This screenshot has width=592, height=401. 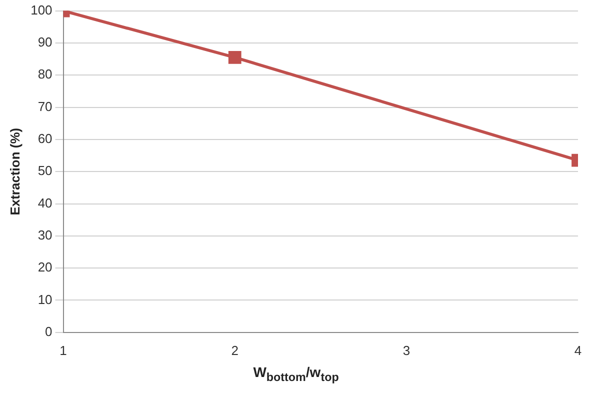 What do you see at coordinates (14, 172) in the screenshot?
I see `y-axis-title: Extraction (%)` at bounding box center [14, 172].